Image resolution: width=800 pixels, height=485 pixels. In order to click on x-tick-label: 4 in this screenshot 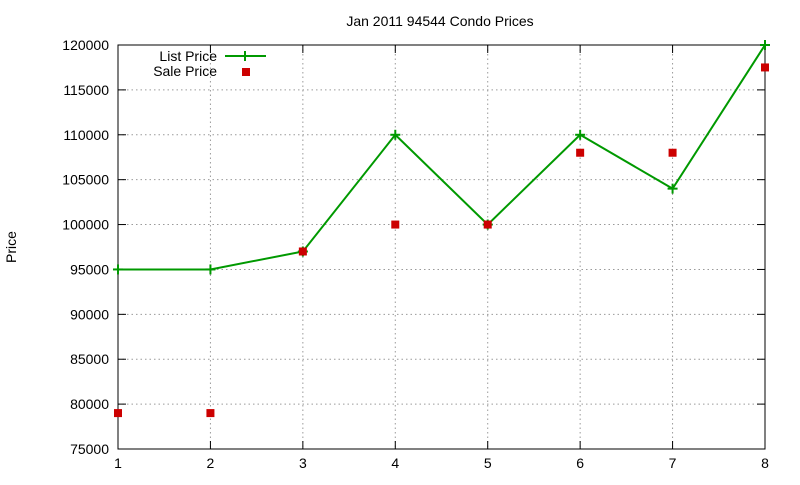, I will do `click(395, 463)`.